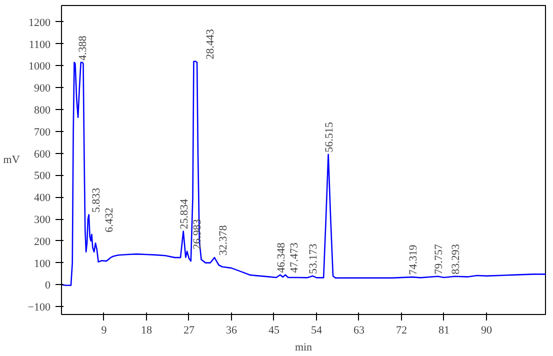  What do you see at coordinates (96, 200) in the screenshot?
I see `annotation: 5.833` at bounding box center [96, 200].